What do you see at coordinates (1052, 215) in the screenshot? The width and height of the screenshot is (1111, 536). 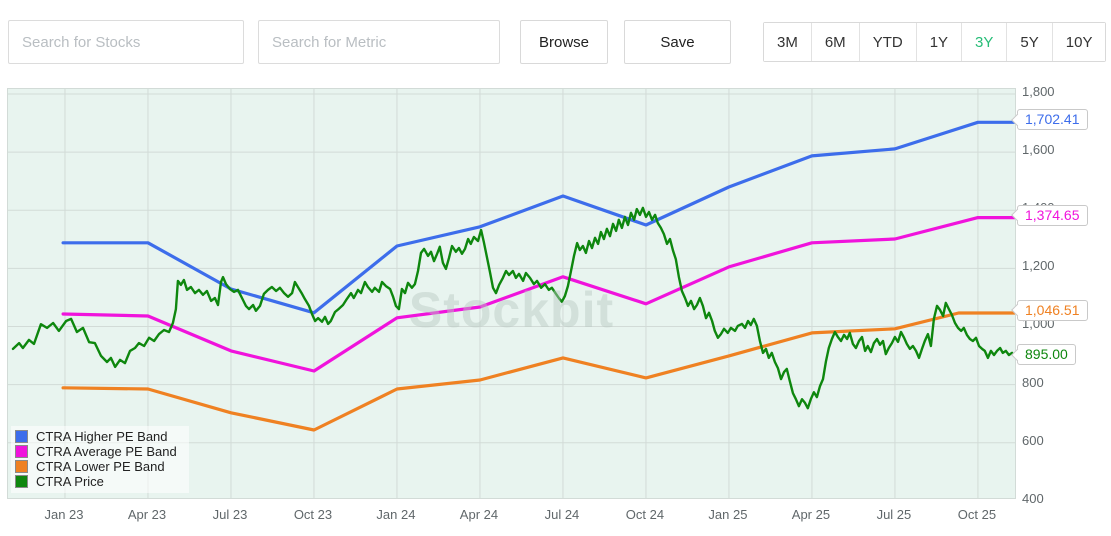 I see `last-value-badge-ctra-average-pe-band: 1,374.65` at bounding box center [1052, 215].